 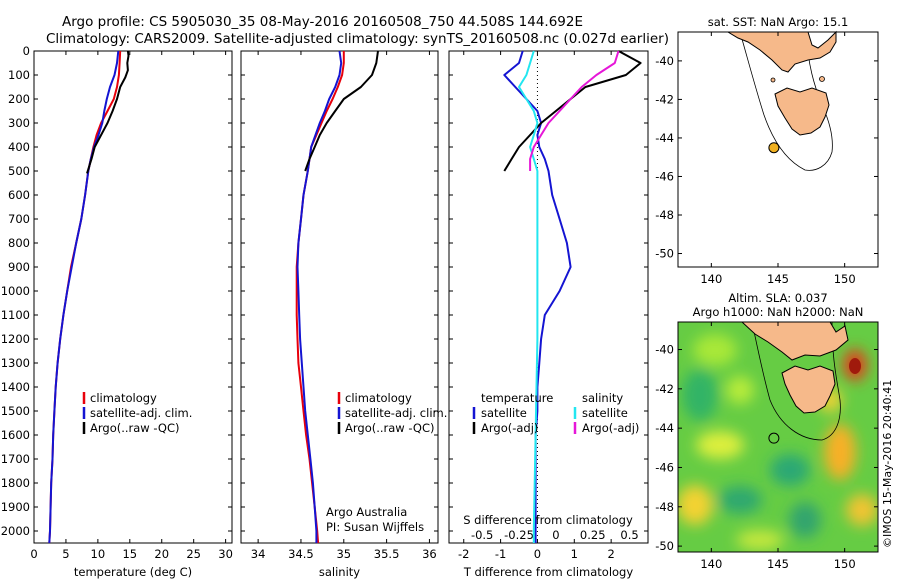 I want to click on y-tick-label: 800, so click(x=19, y=243).